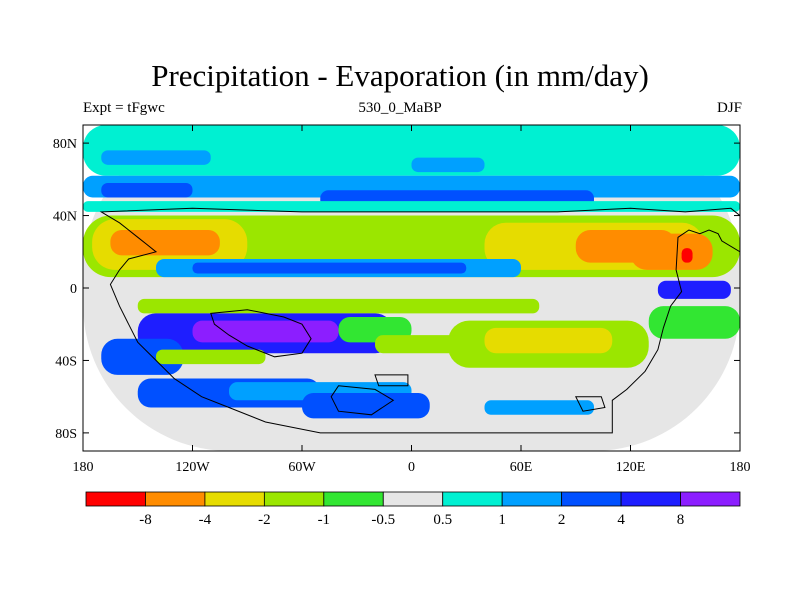 The width and height of the screenshot is (800, 600). I want to click on x-tick-label-3: 0, so click(411, 467).